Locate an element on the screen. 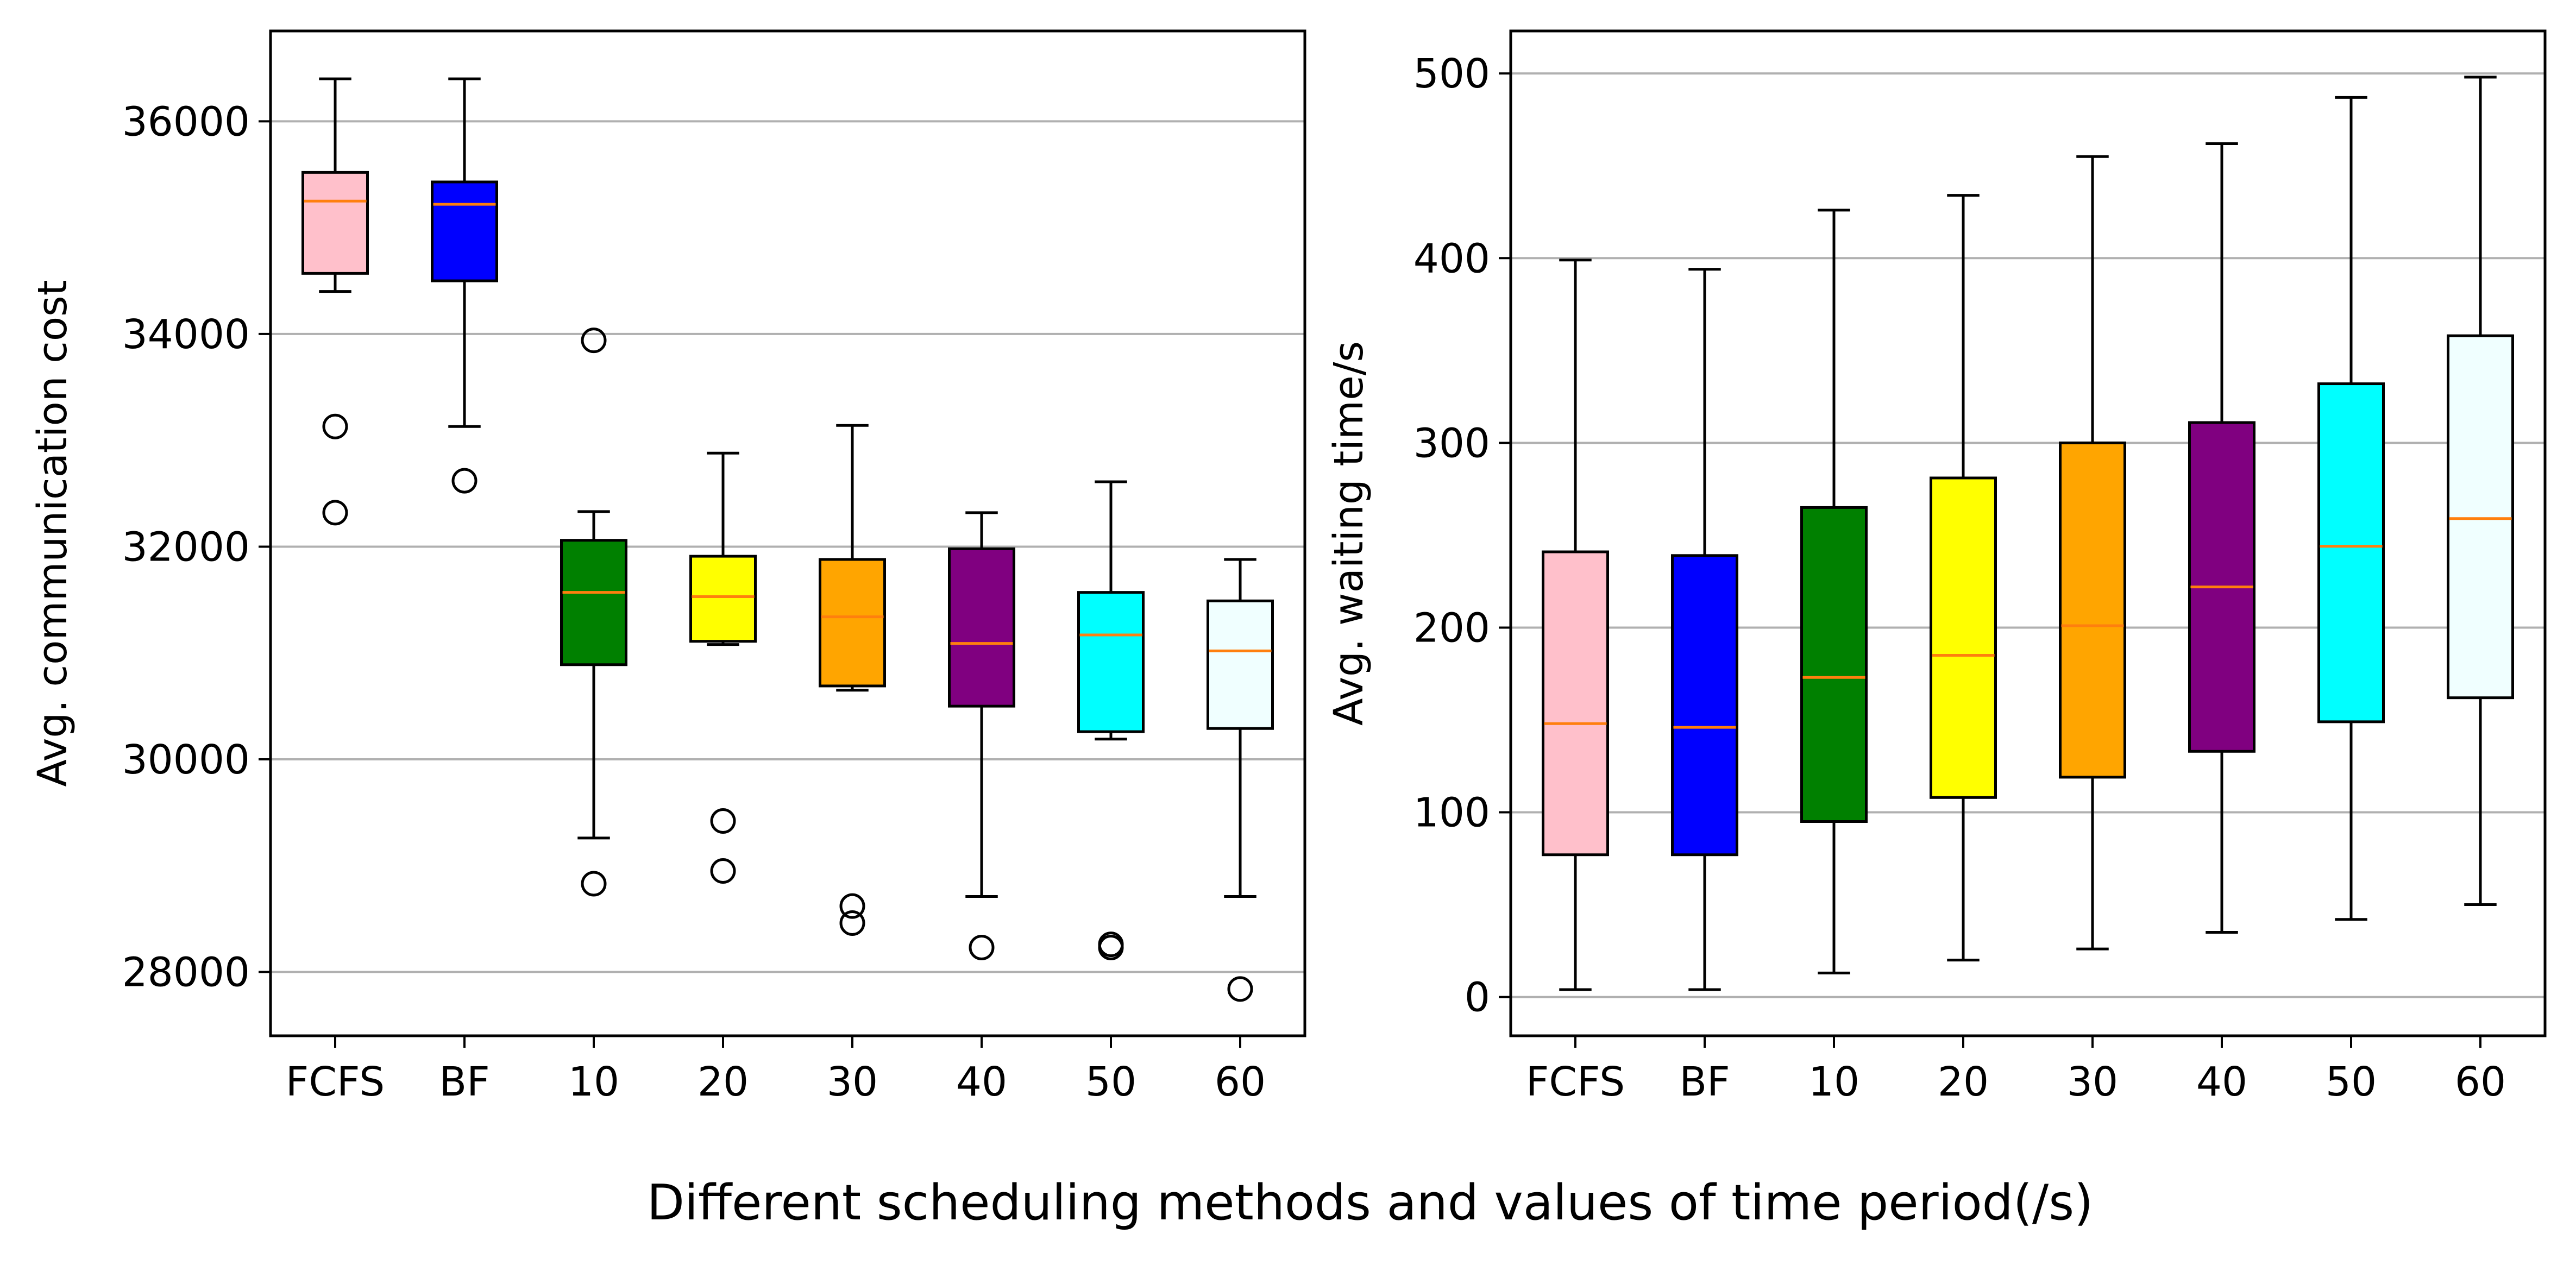 The height and width of the screenshot is (1265, 2576). right-x-tick-label-FCFS: FCFS is located at coordinates (1575, 1082).